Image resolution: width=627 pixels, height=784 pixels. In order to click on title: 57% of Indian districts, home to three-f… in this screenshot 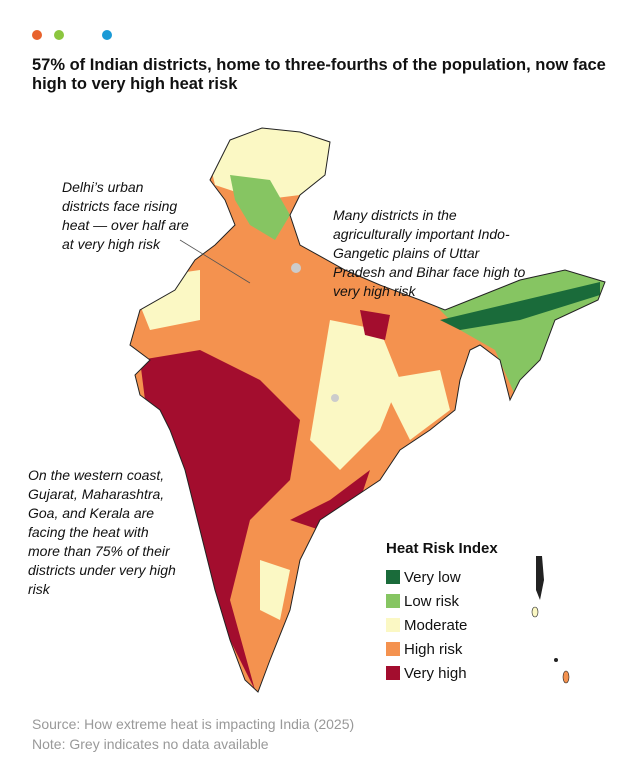, I will do `click(319, 74)`.